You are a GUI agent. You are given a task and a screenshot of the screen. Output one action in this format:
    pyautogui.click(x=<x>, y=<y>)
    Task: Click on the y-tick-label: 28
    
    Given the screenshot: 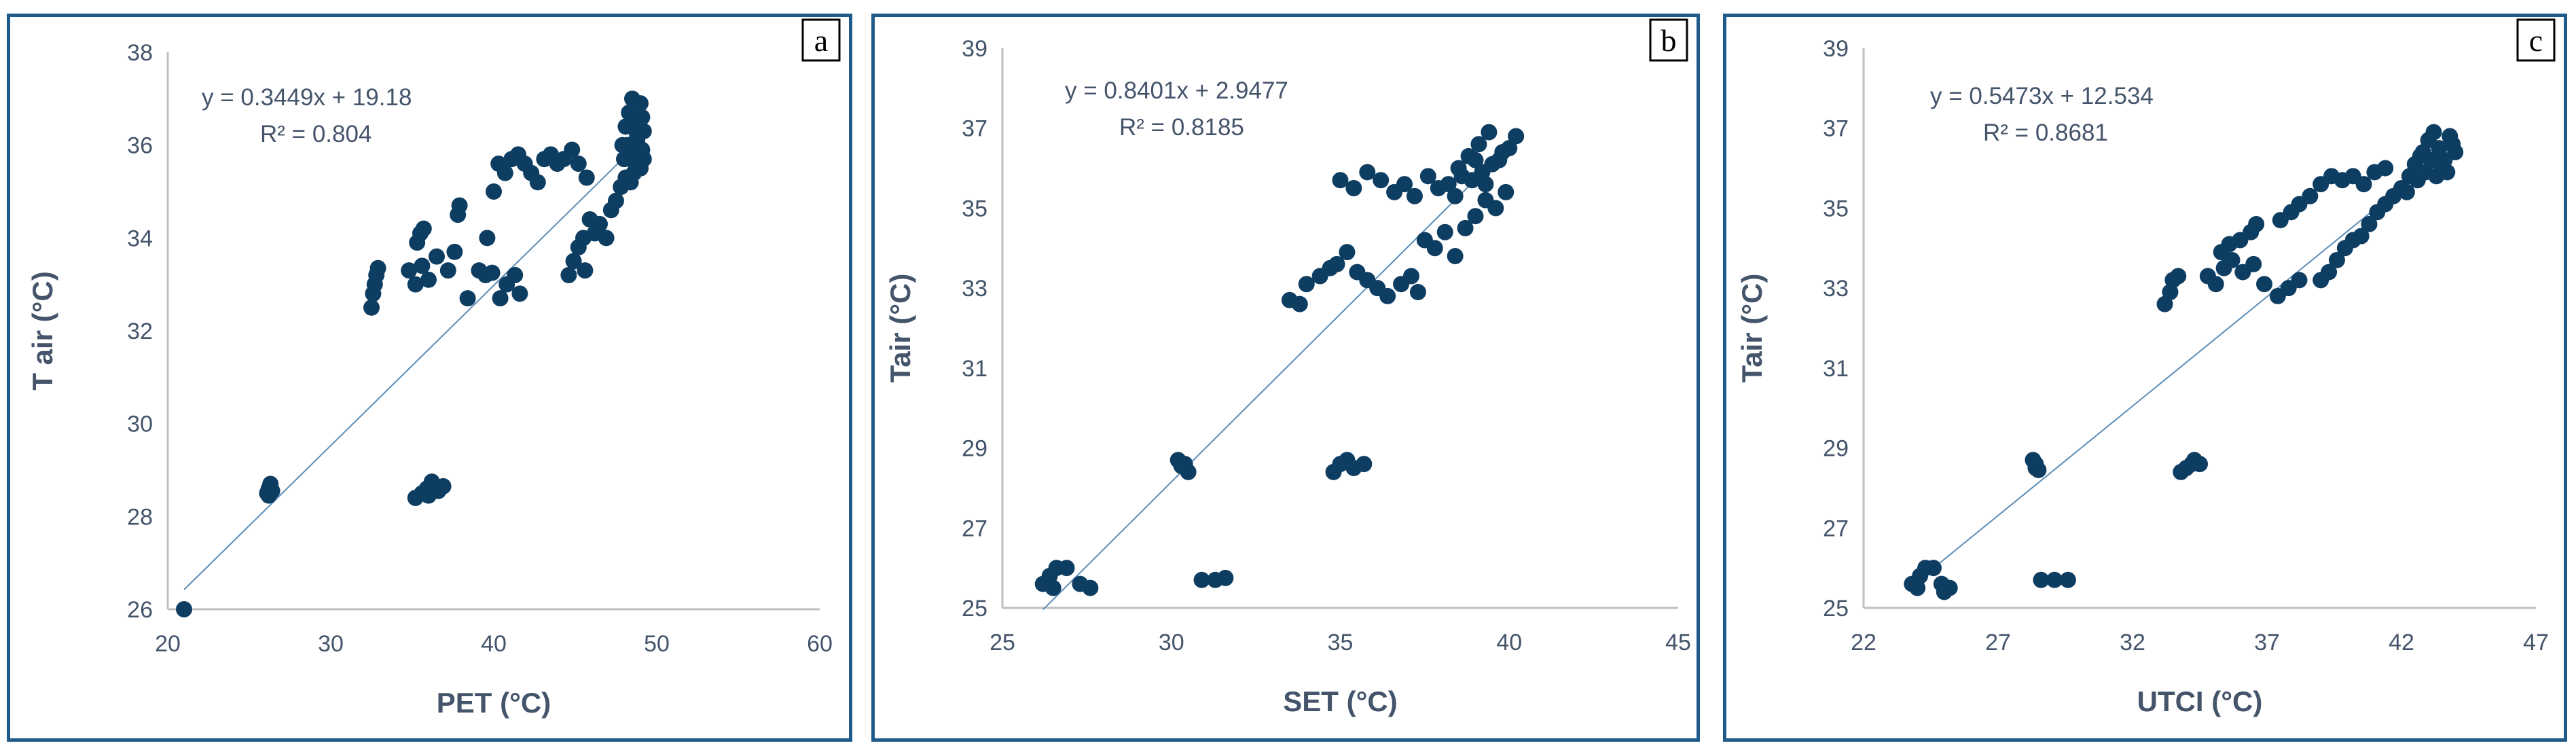 What is the action you would take?
    pyautogui.click(x=140, y=517)
    